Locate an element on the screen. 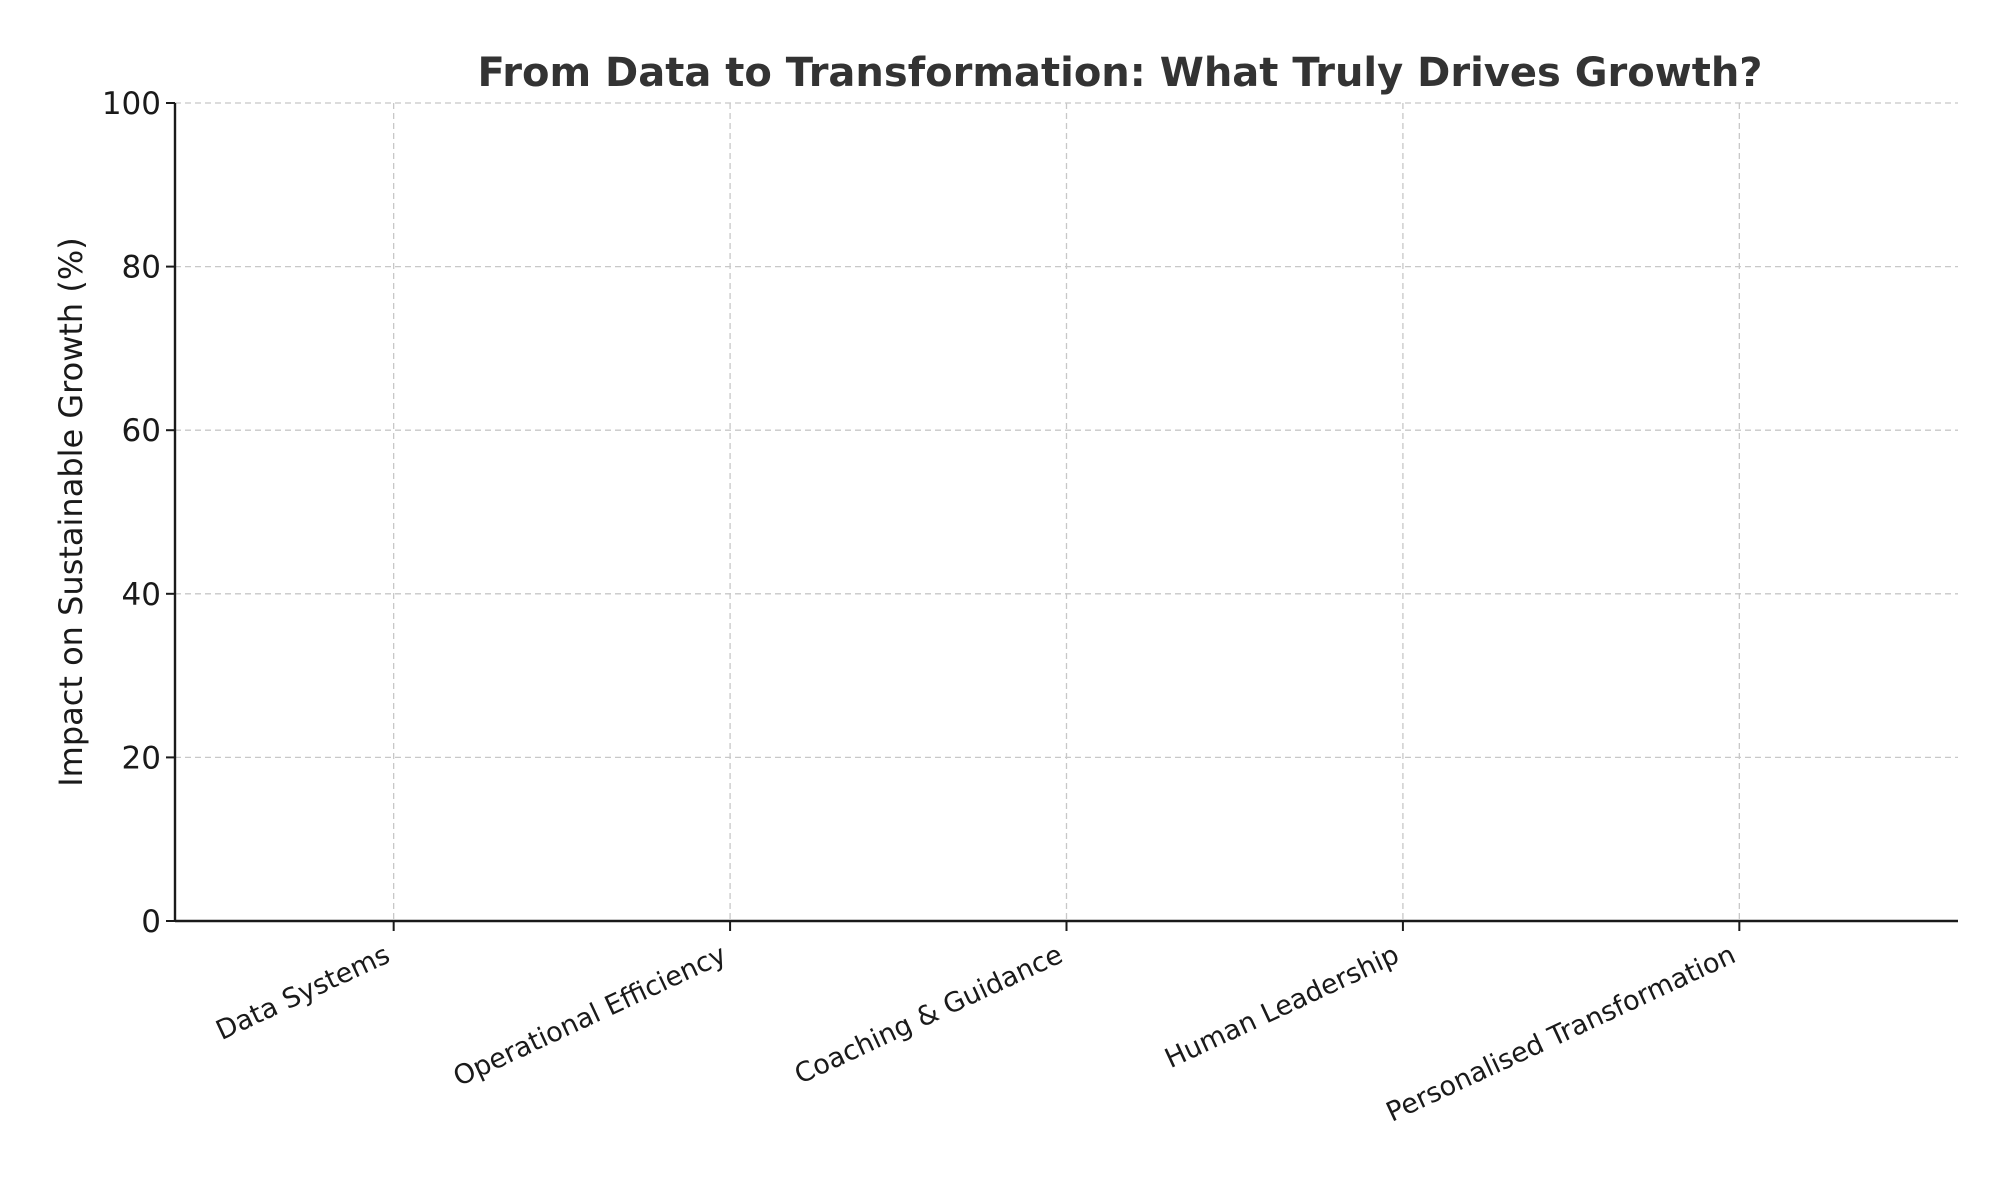  y-tick-label-2: 40 is located at coordinates (141, 595).